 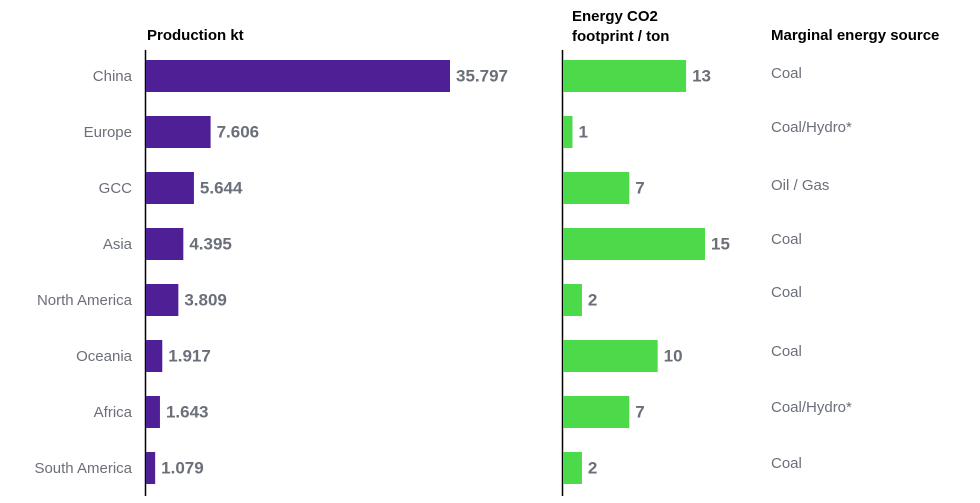 What do you see at coordinates (108, 132) in the screenshot?
I see `category-label: Europe` at bounding box center [108, 132].